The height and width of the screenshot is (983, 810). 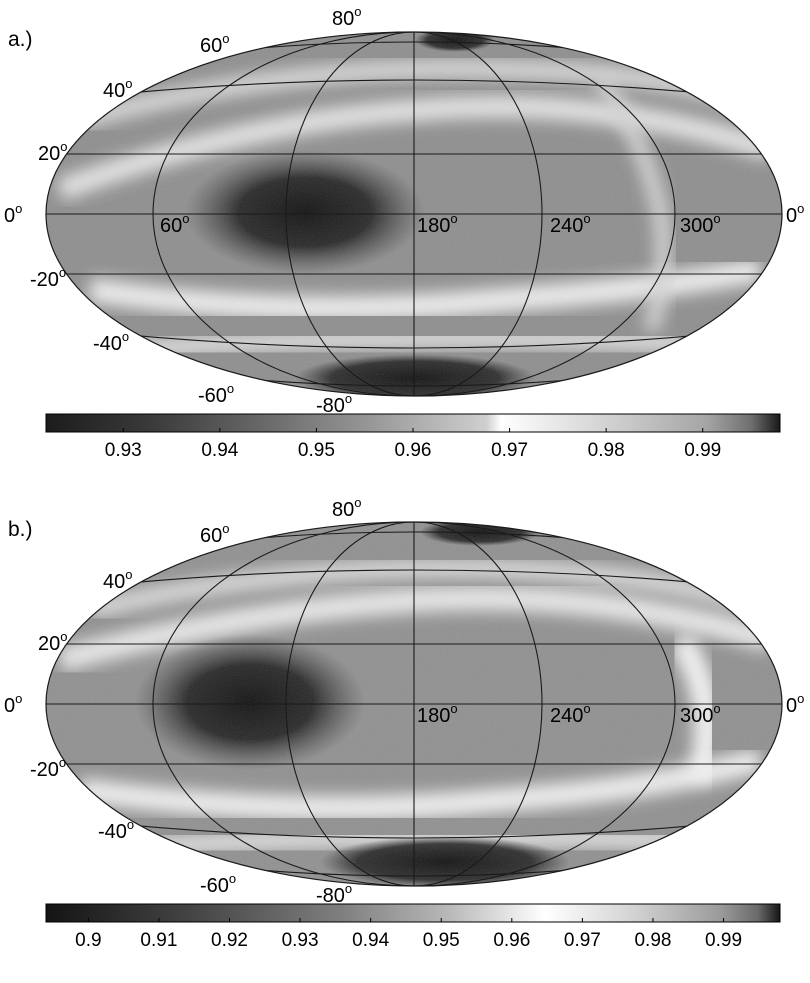 I want to click on lat-label-20n-b: 20o, so click(x=52, y=642).